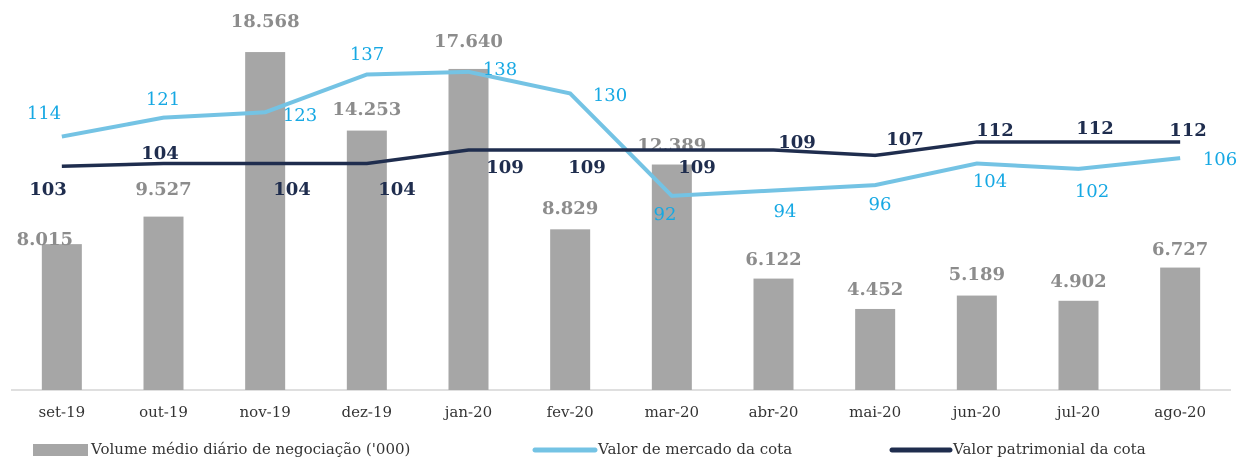  I want to click on line-label: 92, so click(665, 214).